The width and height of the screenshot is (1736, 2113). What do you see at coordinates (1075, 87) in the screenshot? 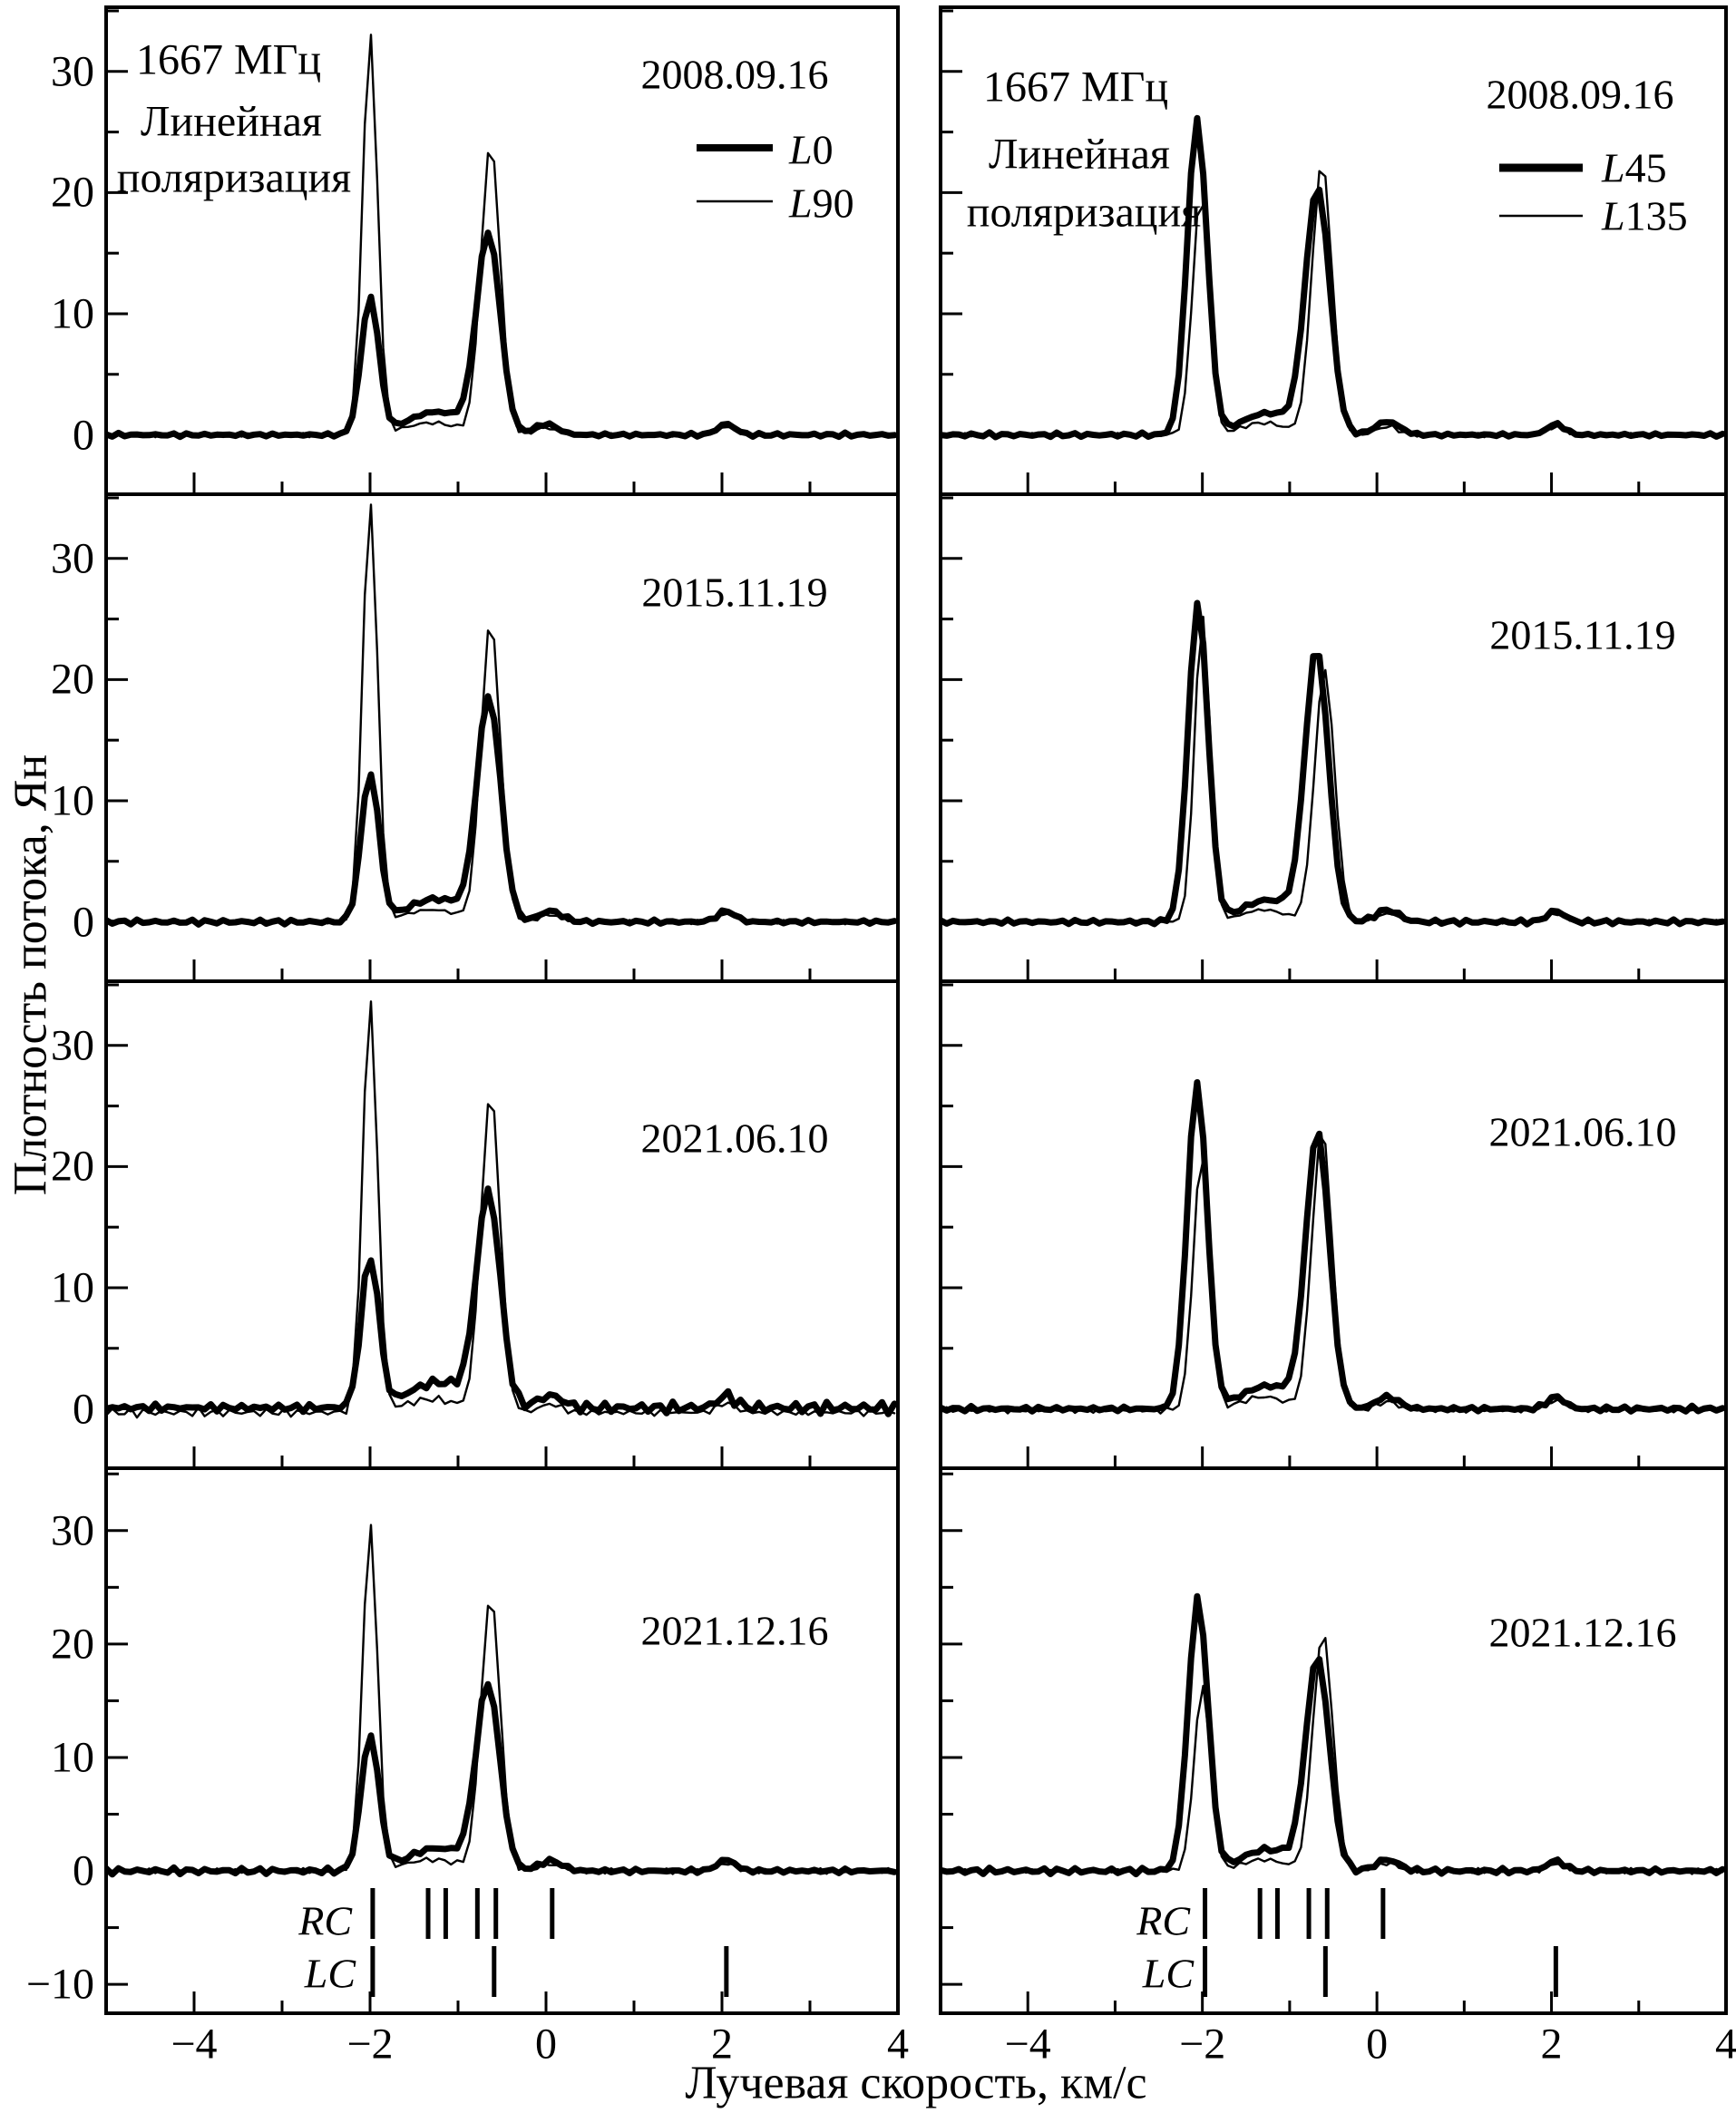
I see `frequency-label-right: 1667 МГц` at bounding box center [1075, 87].